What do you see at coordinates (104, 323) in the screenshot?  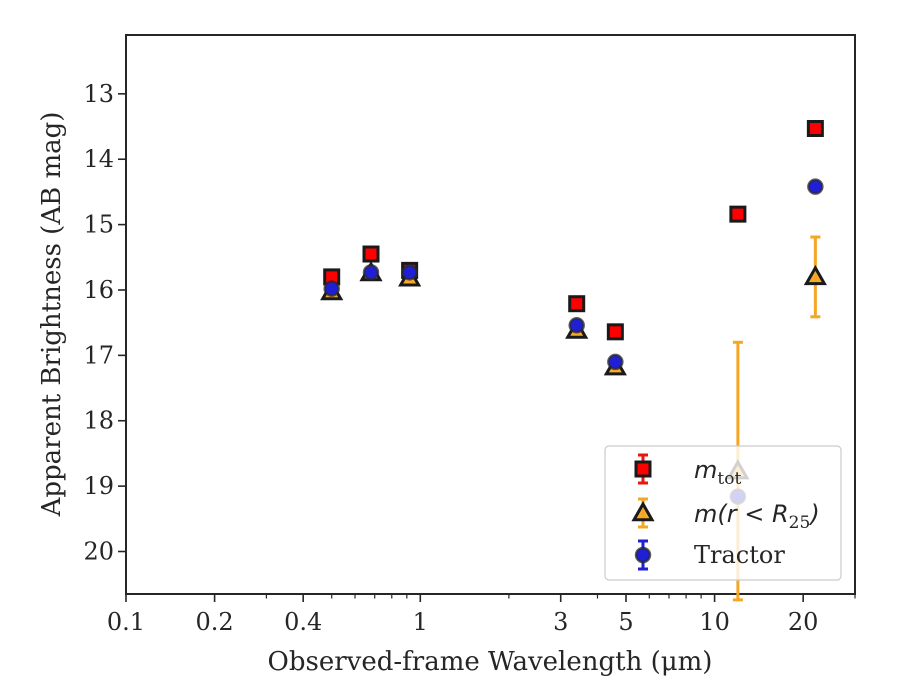 I see `y-axis-ticks: 13 14 15 16 17 18 19 20` at bounding box center [104, 323].